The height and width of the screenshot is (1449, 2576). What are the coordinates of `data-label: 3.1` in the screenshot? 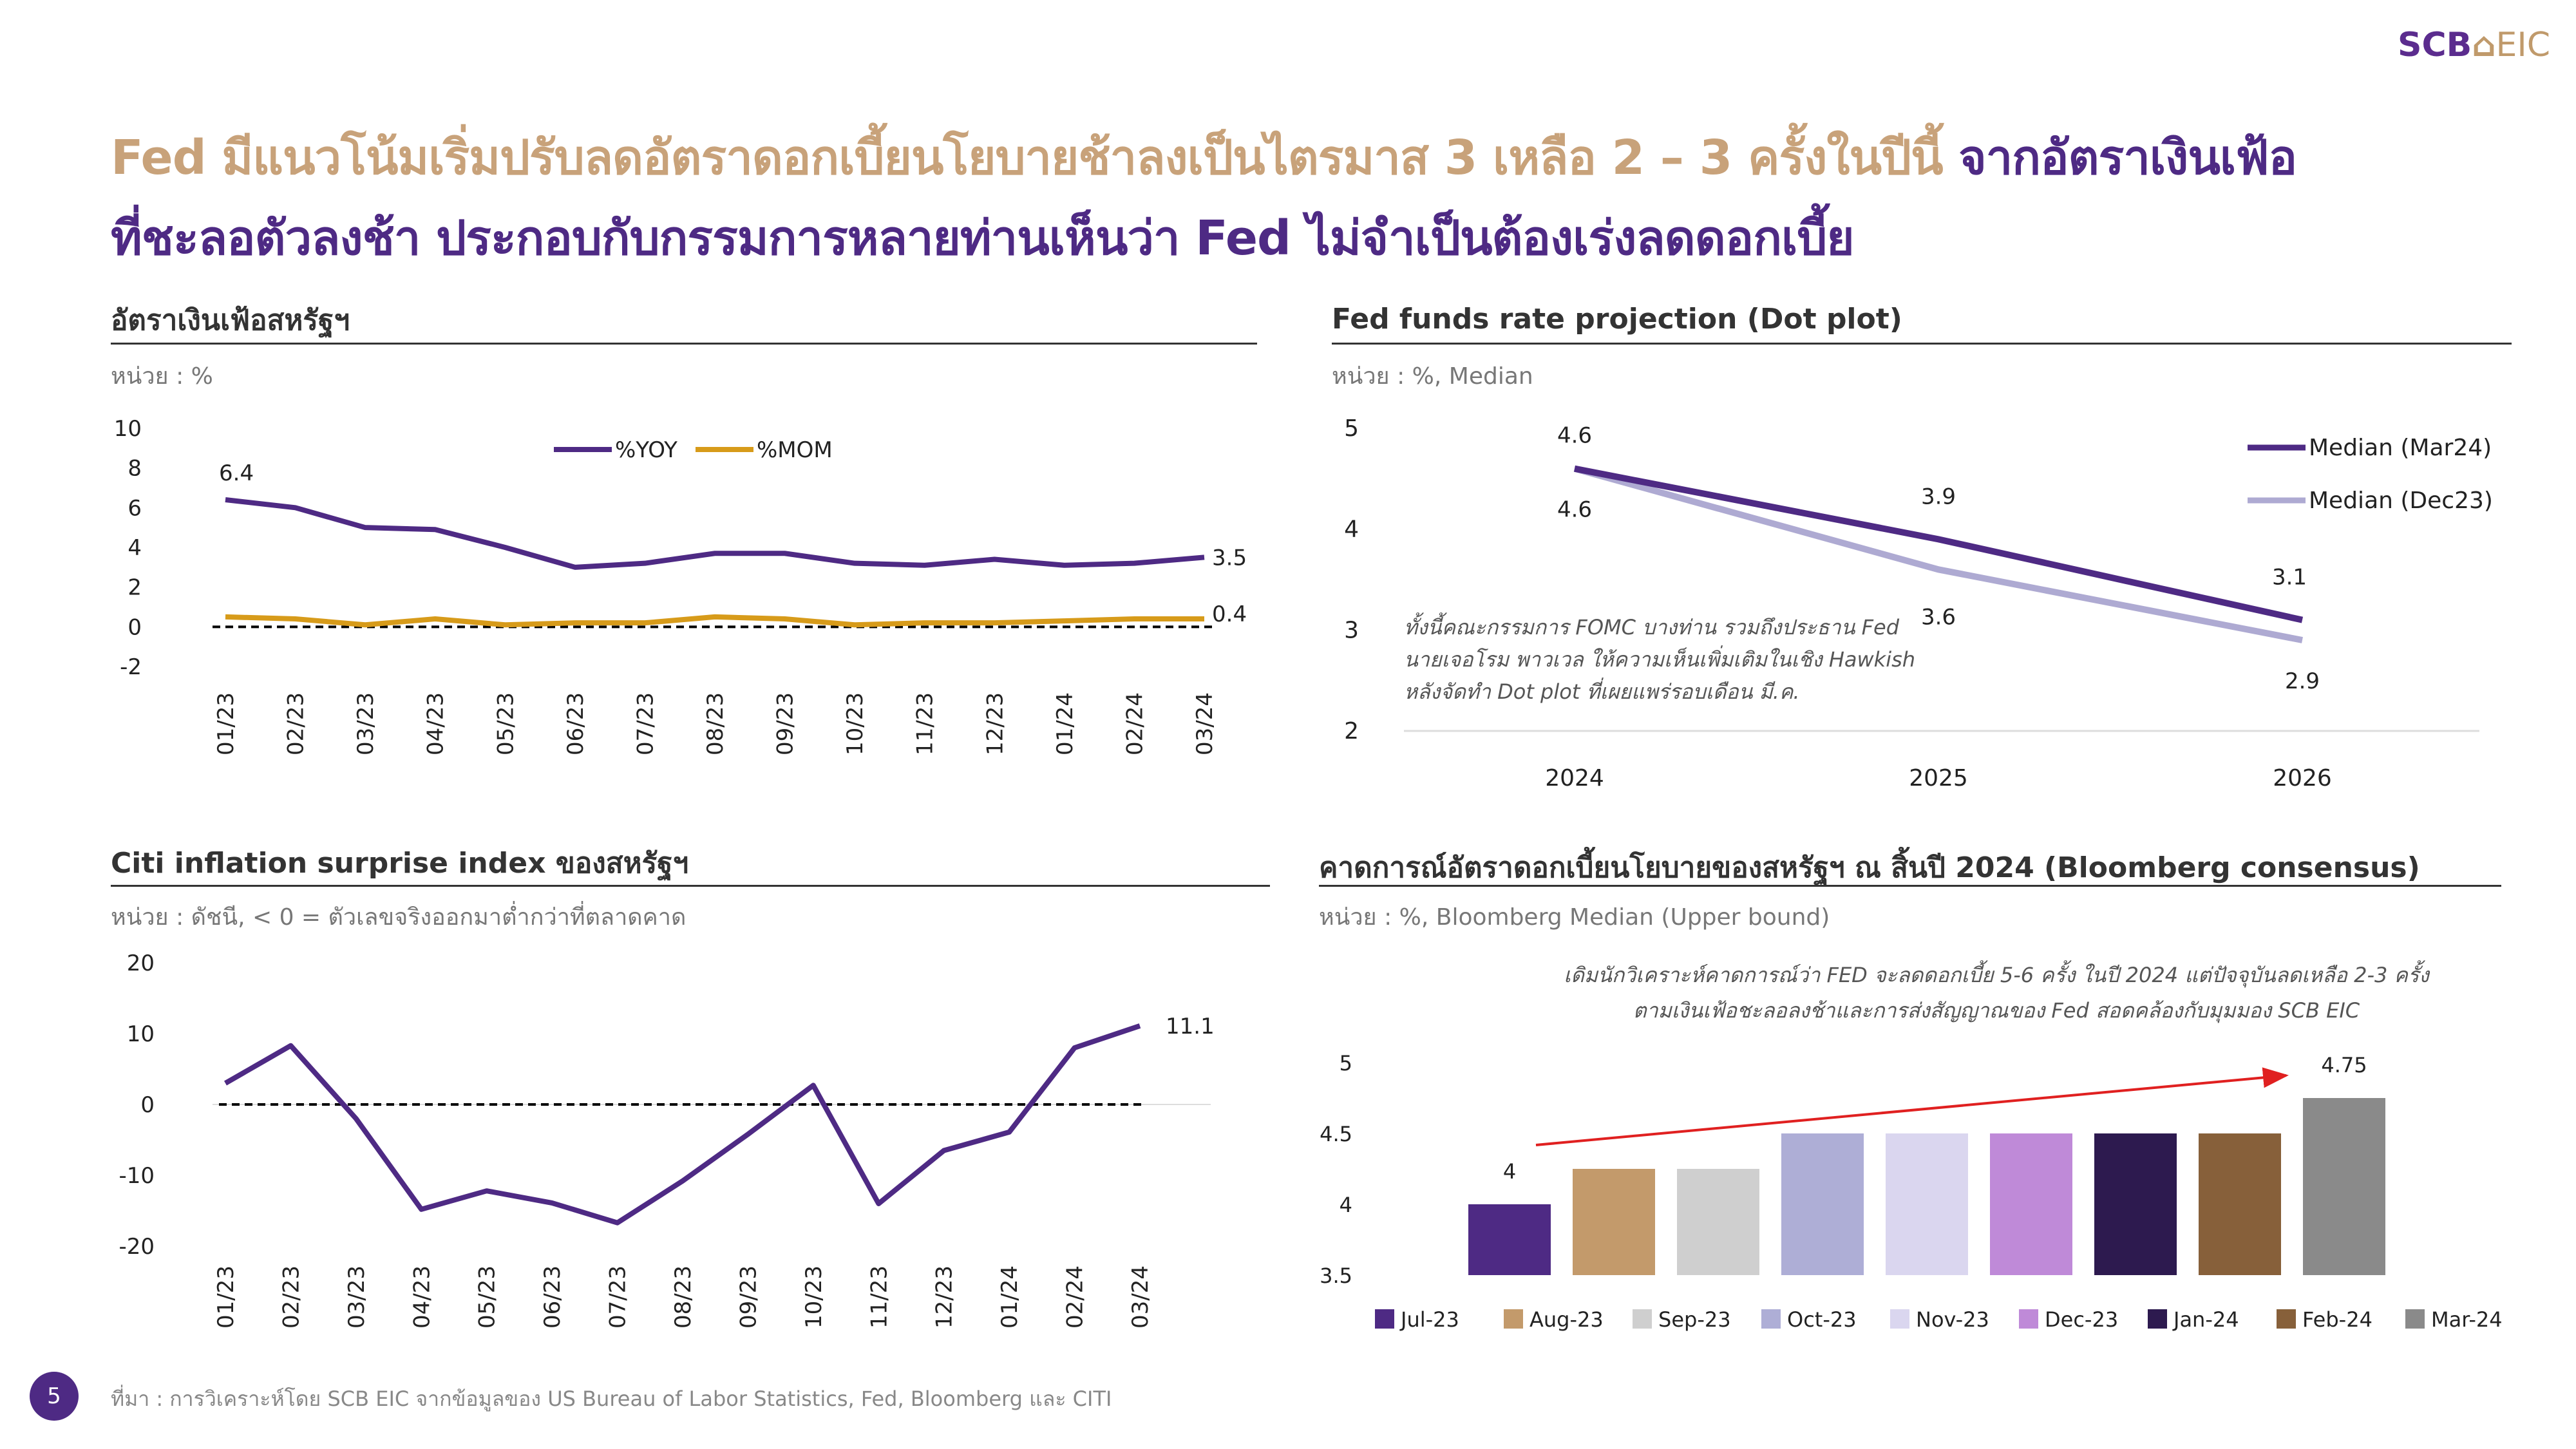 It's located at (2289, 578).